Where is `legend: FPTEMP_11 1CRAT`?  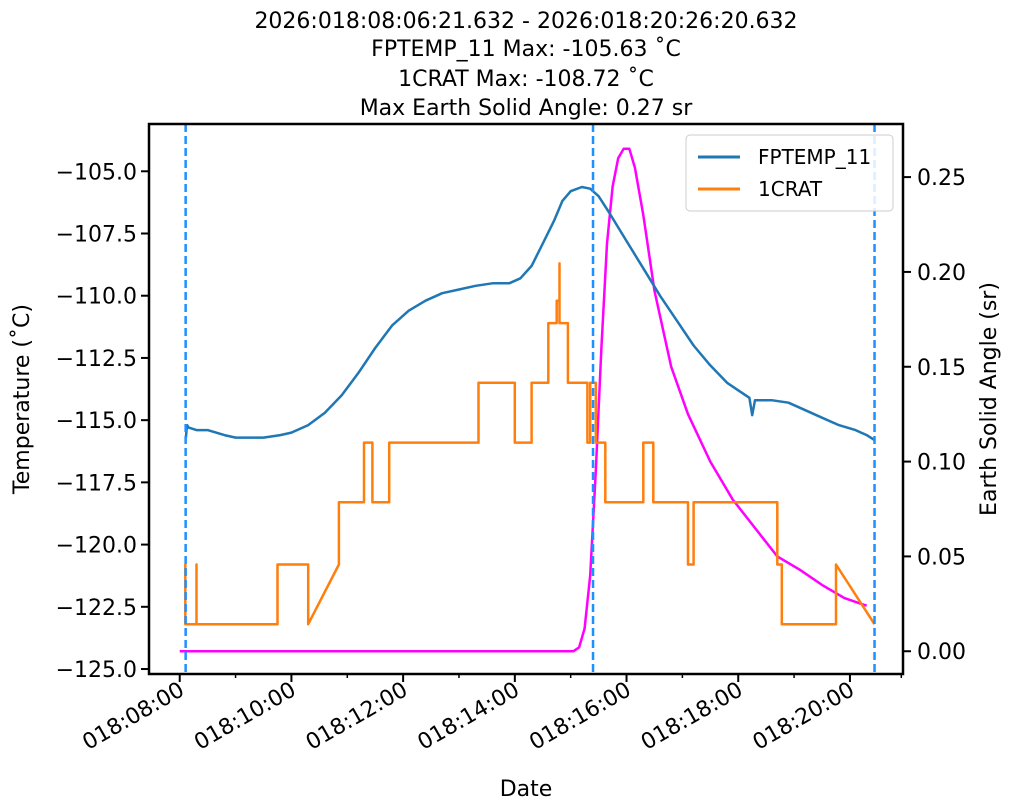 legend: FPTEMP_11 1CRAT is located at coordinates (789, 173).